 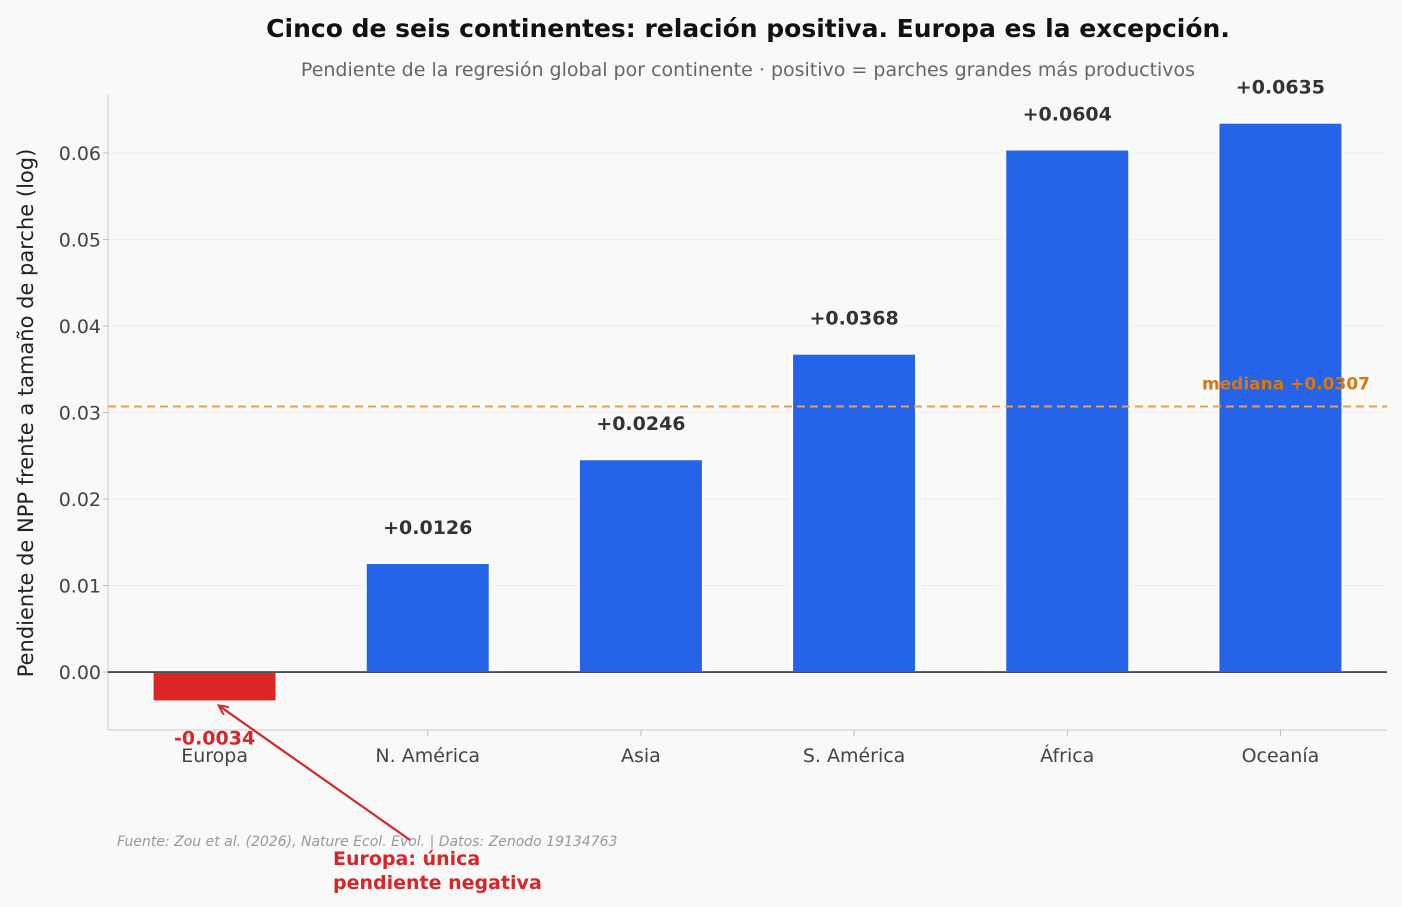 I want to click on y-tick-label: 0.06, so click(x=80, y=154).